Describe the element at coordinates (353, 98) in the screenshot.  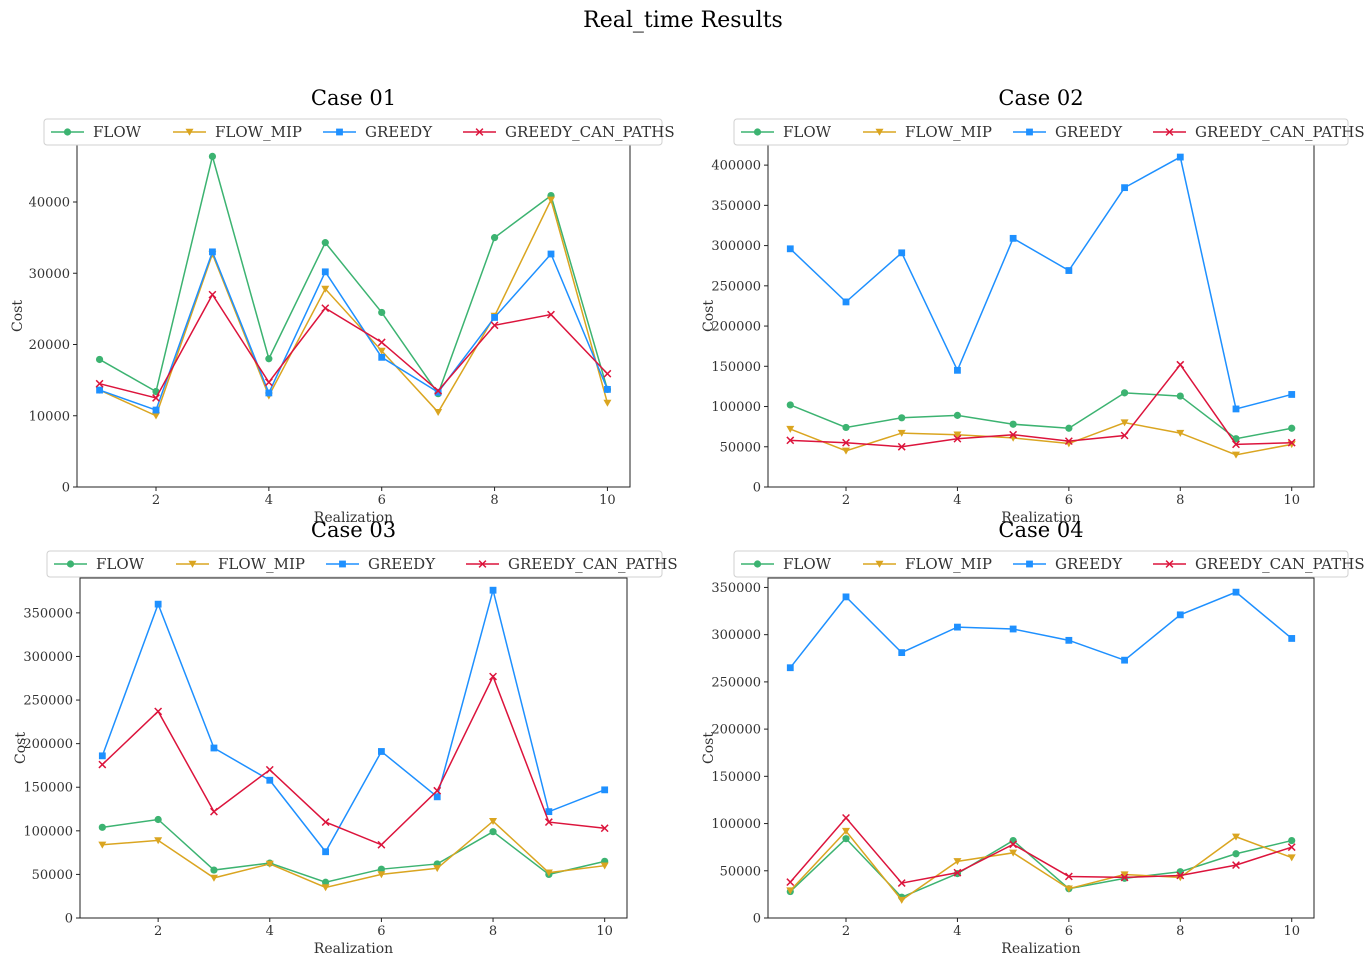
I see `panel-title: Case 01` at that location.